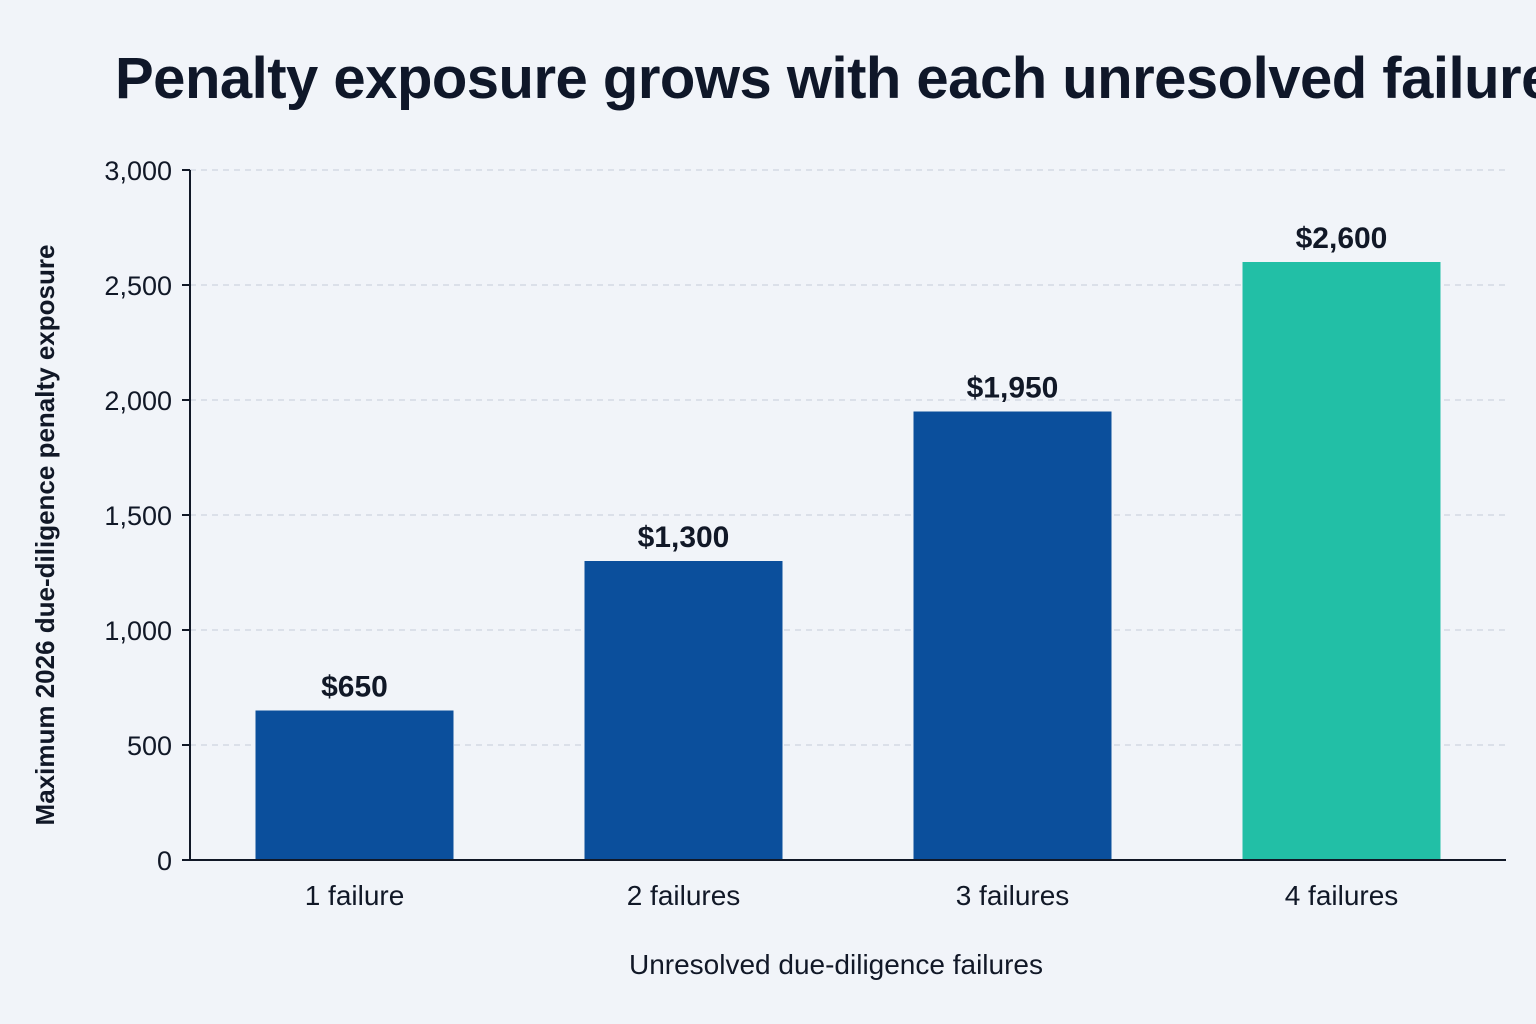 The width and height of the screenshot is (1536, 1024). Describe the element at coordinates (1342, 895) in the screenshot. I see `x-tick-label: 4 failures` at that location.